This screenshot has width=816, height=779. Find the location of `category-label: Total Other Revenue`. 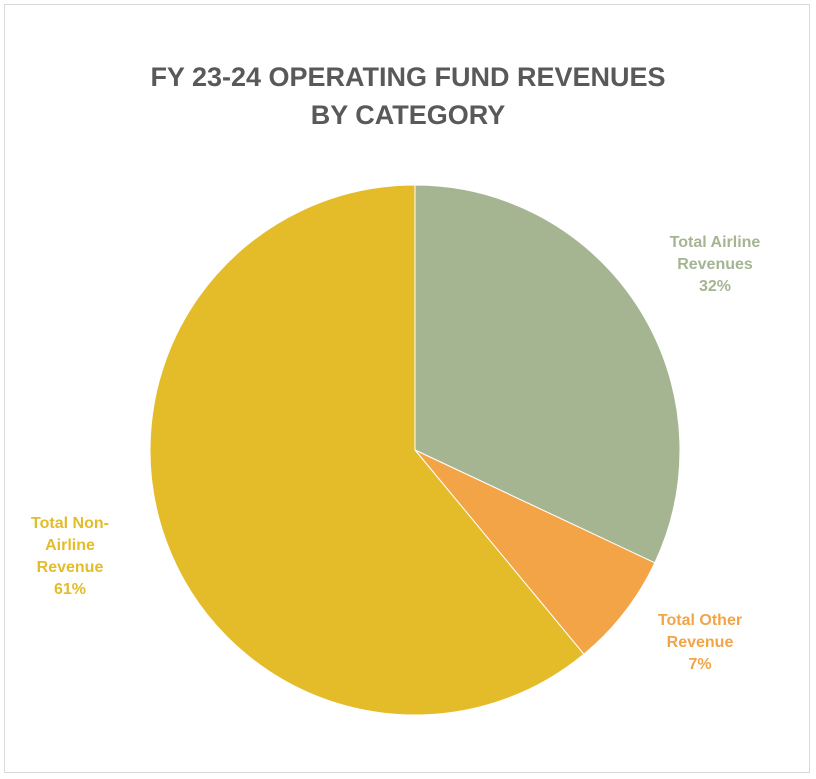

category-label: Total Other Revenue is located at coordinates (700, 631).